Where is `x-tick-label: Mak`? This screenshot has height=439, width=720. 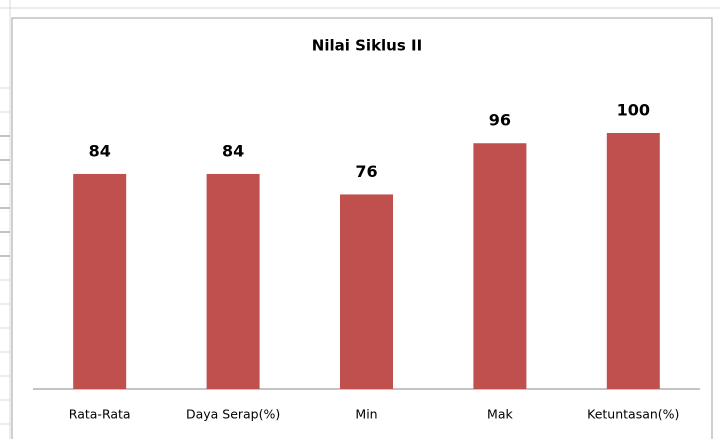 x-tick-label: Mak is located at coordinates (500, 414).